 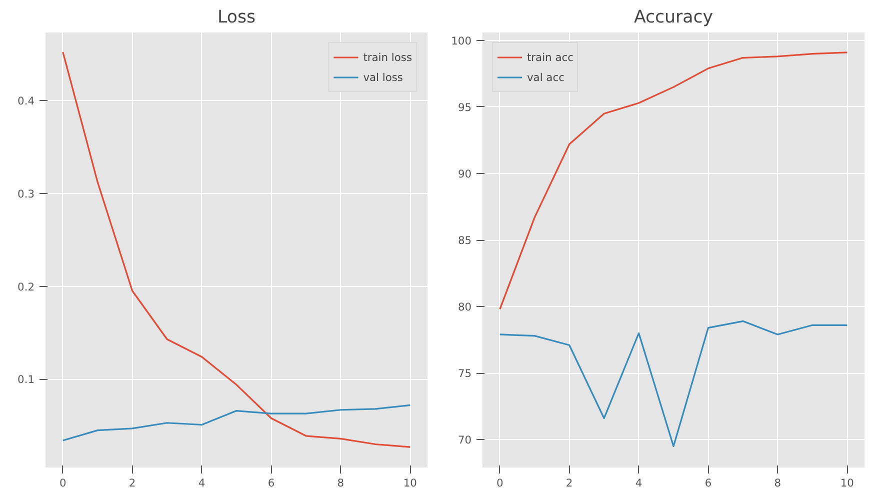 What do you see at coordinates (550, 57) in the screenshot?
I see `legend-label: train acc` at bounding box center [550, 57].